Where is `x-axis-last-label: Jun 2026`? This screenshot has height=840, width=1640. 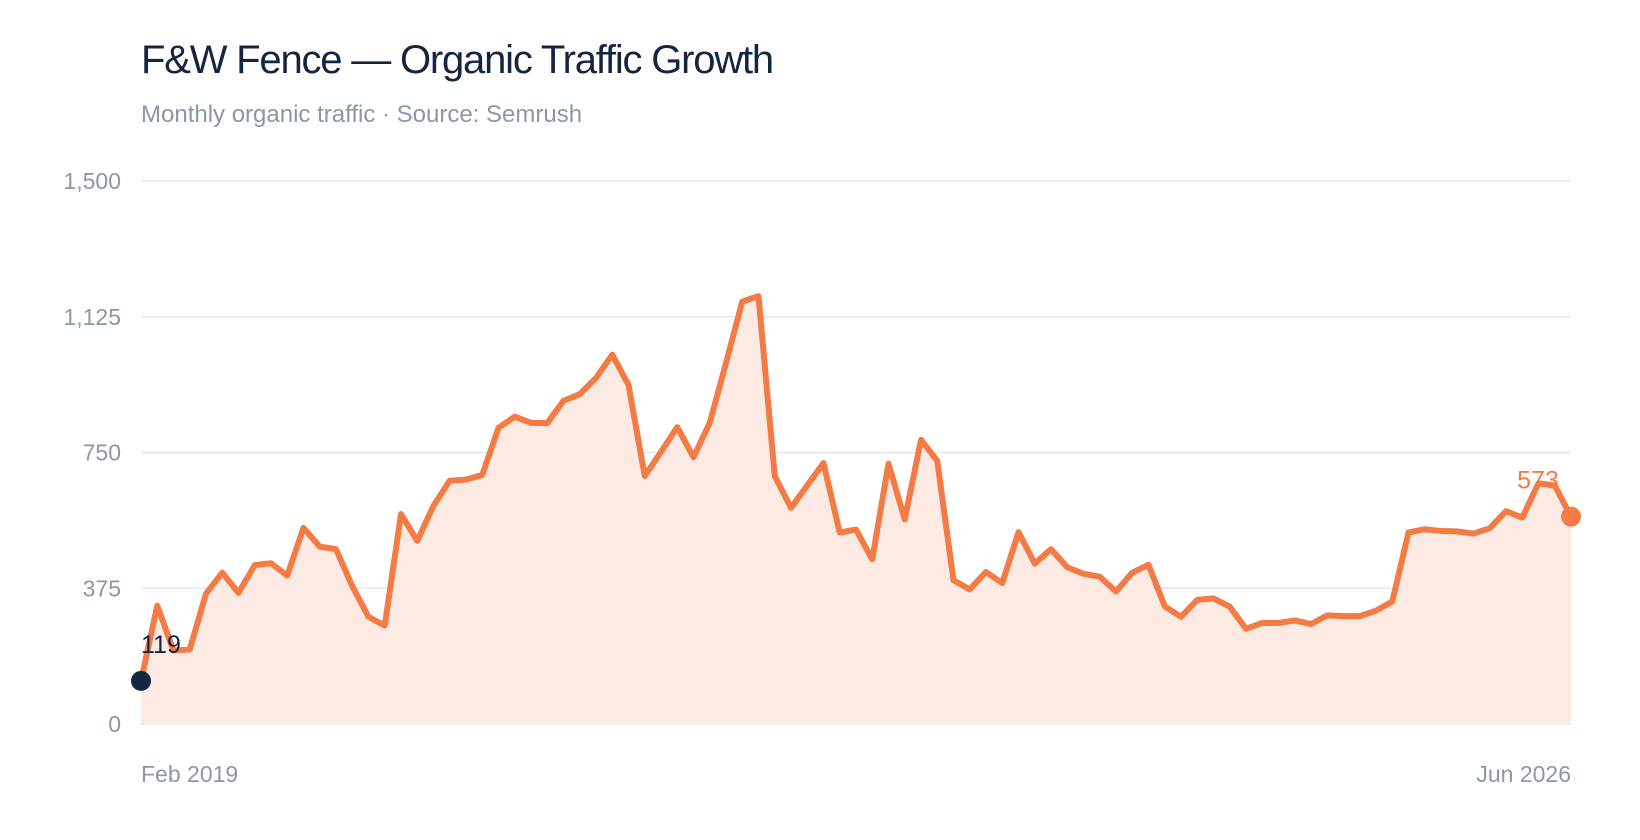 x-axis-last-label: Jun 2026 is located at coordinates (1523, 774).